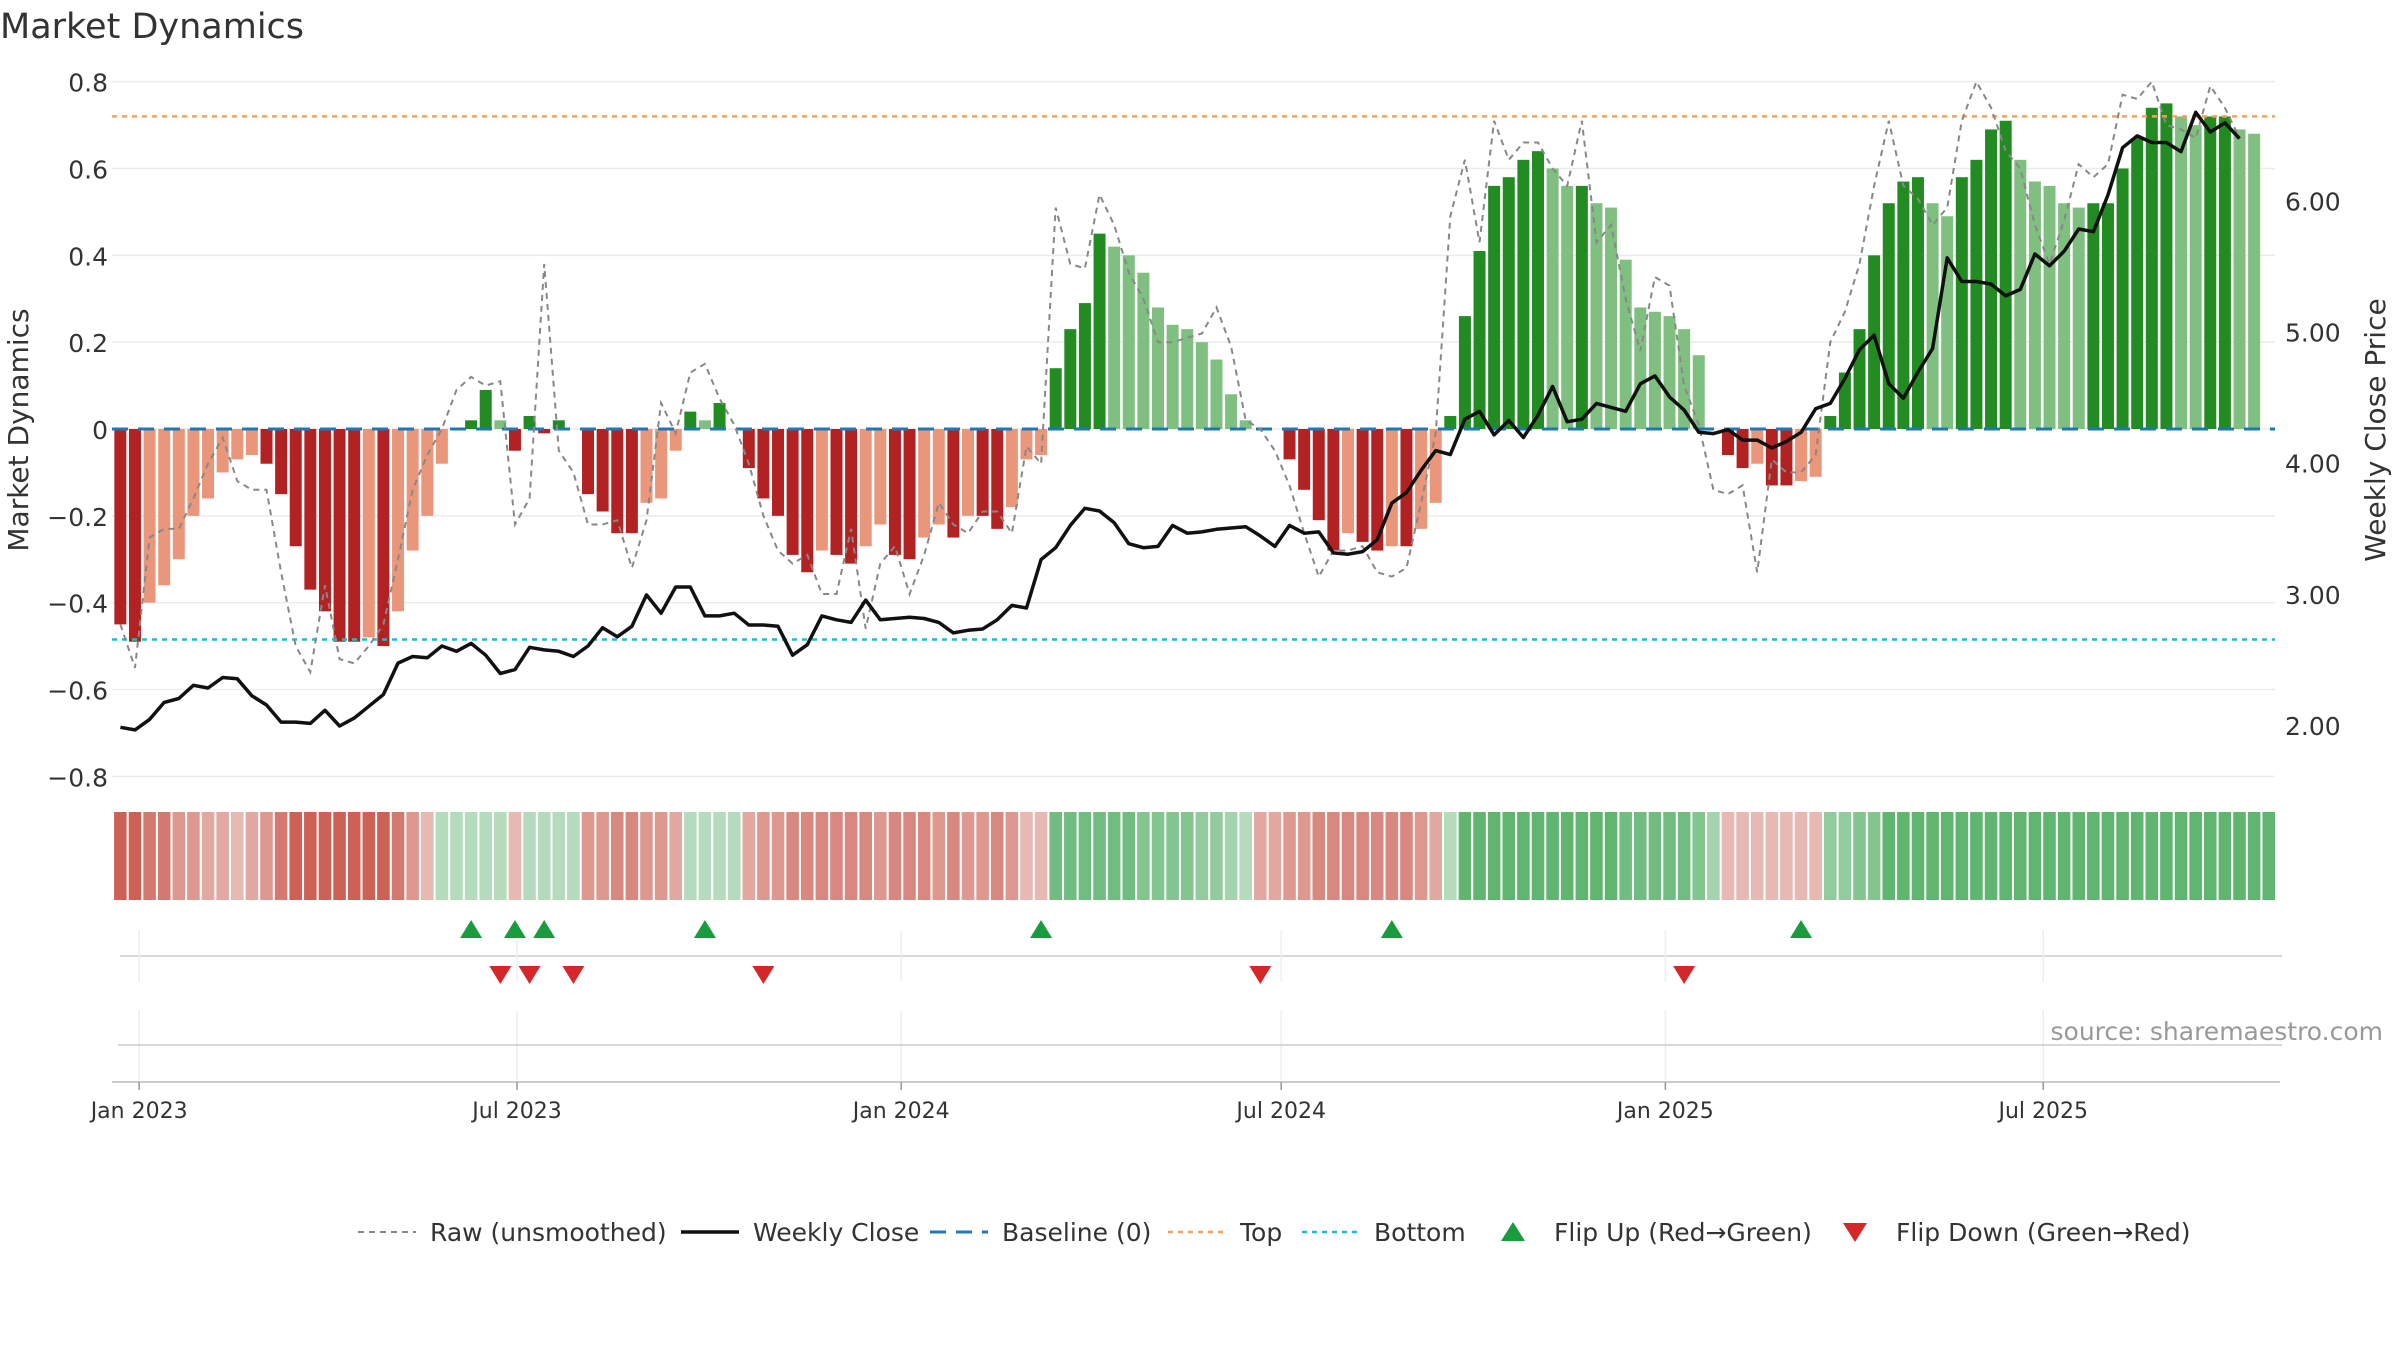 Image resolution: width=2400 pixels, height=1354 pixels. I want to click on left-tick-label: 0, so click(100, 430).